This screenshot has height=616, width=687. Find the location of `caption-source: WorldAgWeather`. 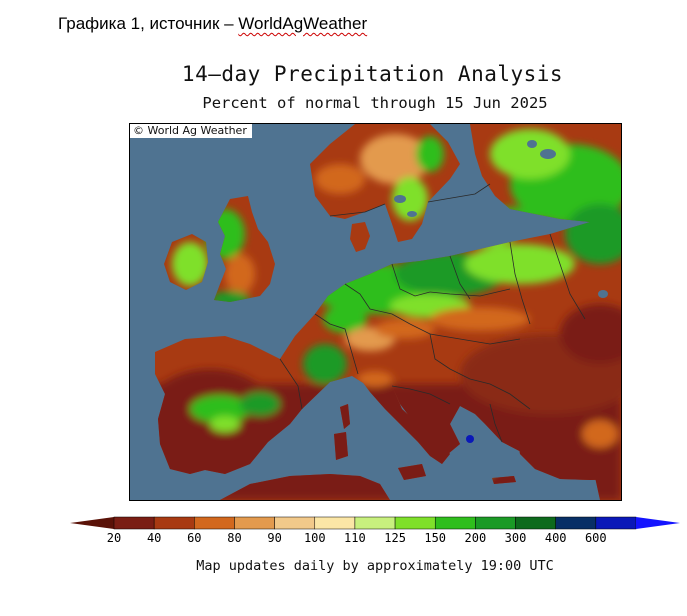

caption-source: WorldAgWeather is located at coordinates (303, 23).